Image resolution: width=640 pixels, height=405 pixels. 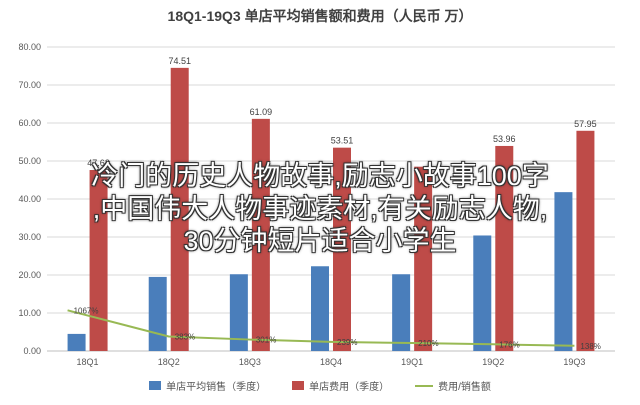 I want to click on data-label-ratio: 301%, so click(x=266, y=340).